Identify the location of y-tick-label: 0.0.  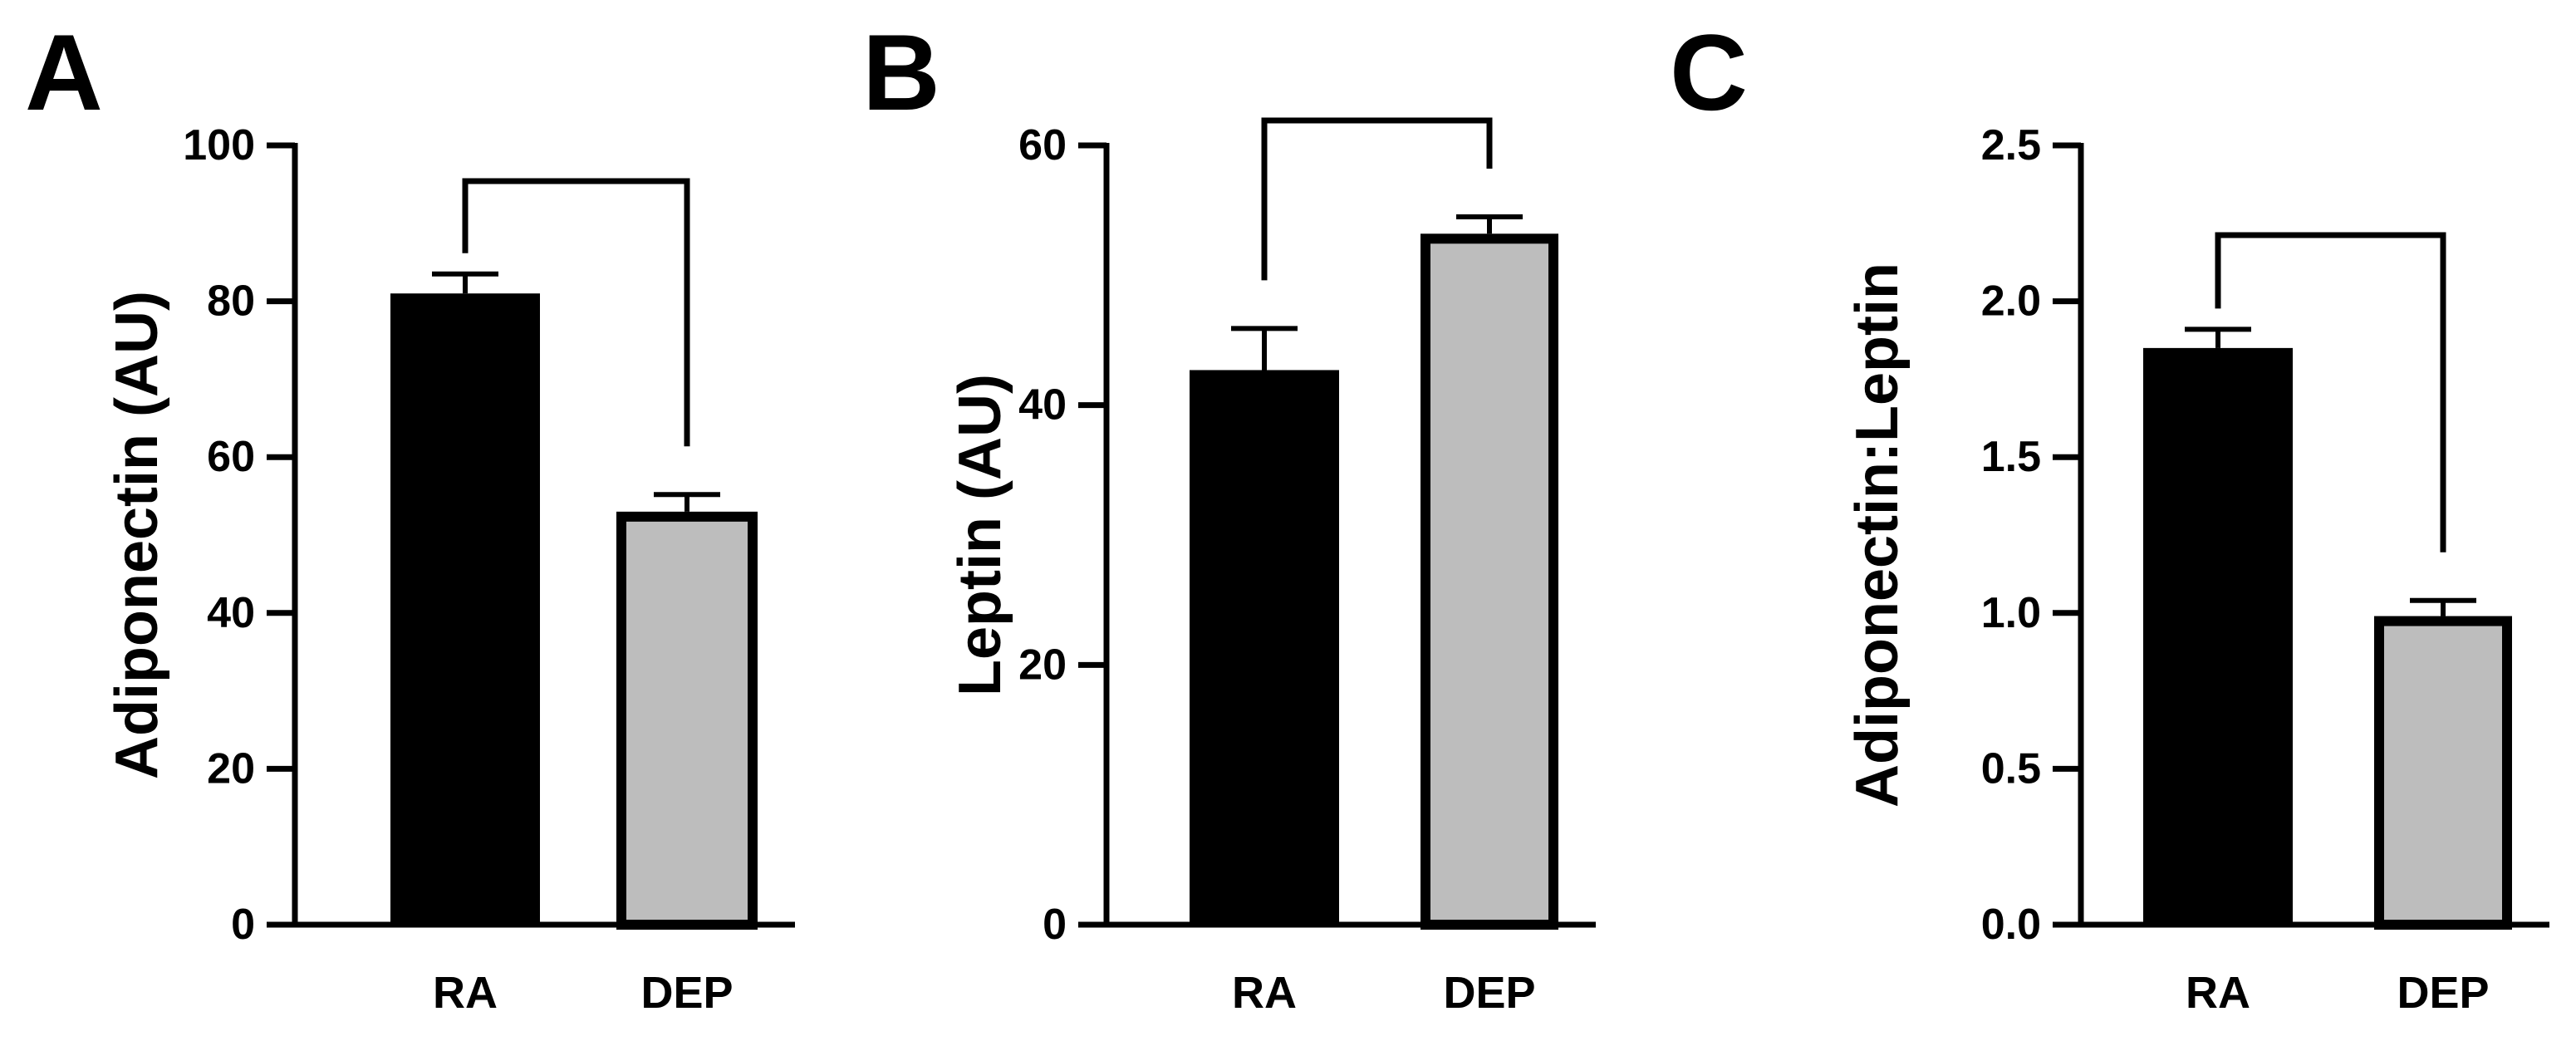
(2011, 925).